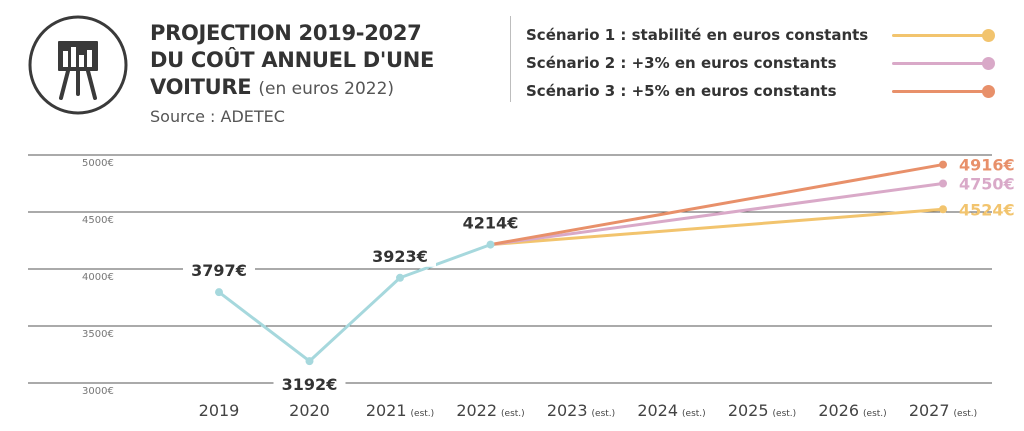 This screenshot has width=1024, height=431. What do you see at coordinates (78, 65) in the screenshot?
I see `easel-chart-logo-icon` at bounding box center [78, 65].